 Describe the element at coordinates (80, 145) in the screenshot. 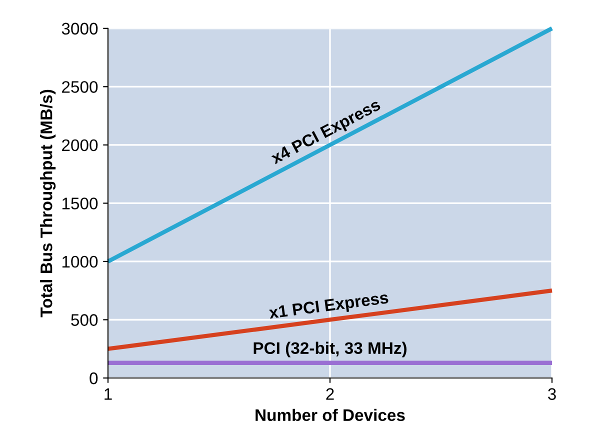

I see `y-tick-label: 2000` at that location.